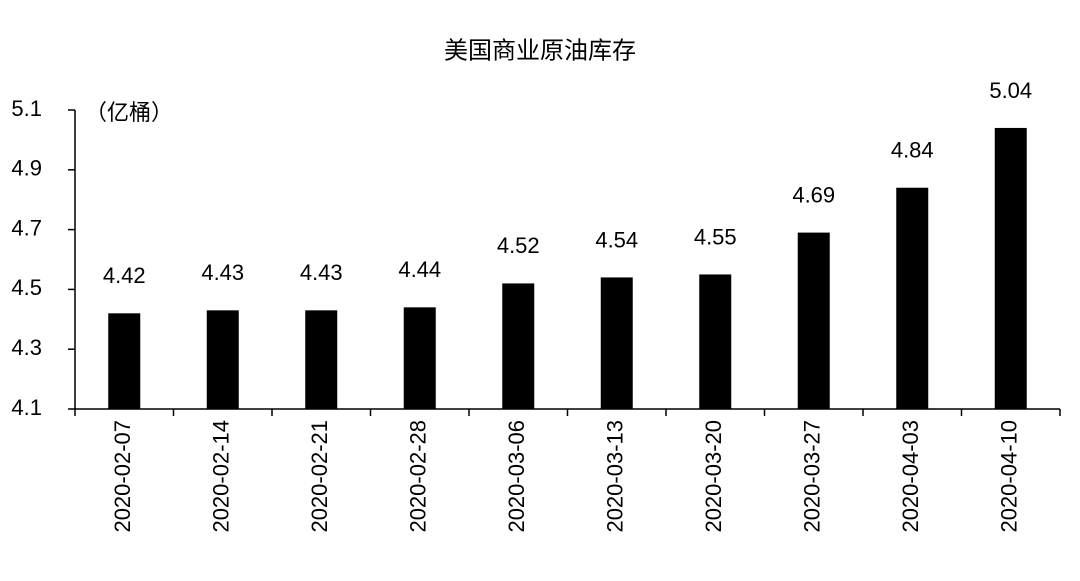 This screenshot has width=1080, height=581. Describe the element at coordinates (713, 476) in the screenshot. I see `x-tick-label: 2020-03-20` at that location.